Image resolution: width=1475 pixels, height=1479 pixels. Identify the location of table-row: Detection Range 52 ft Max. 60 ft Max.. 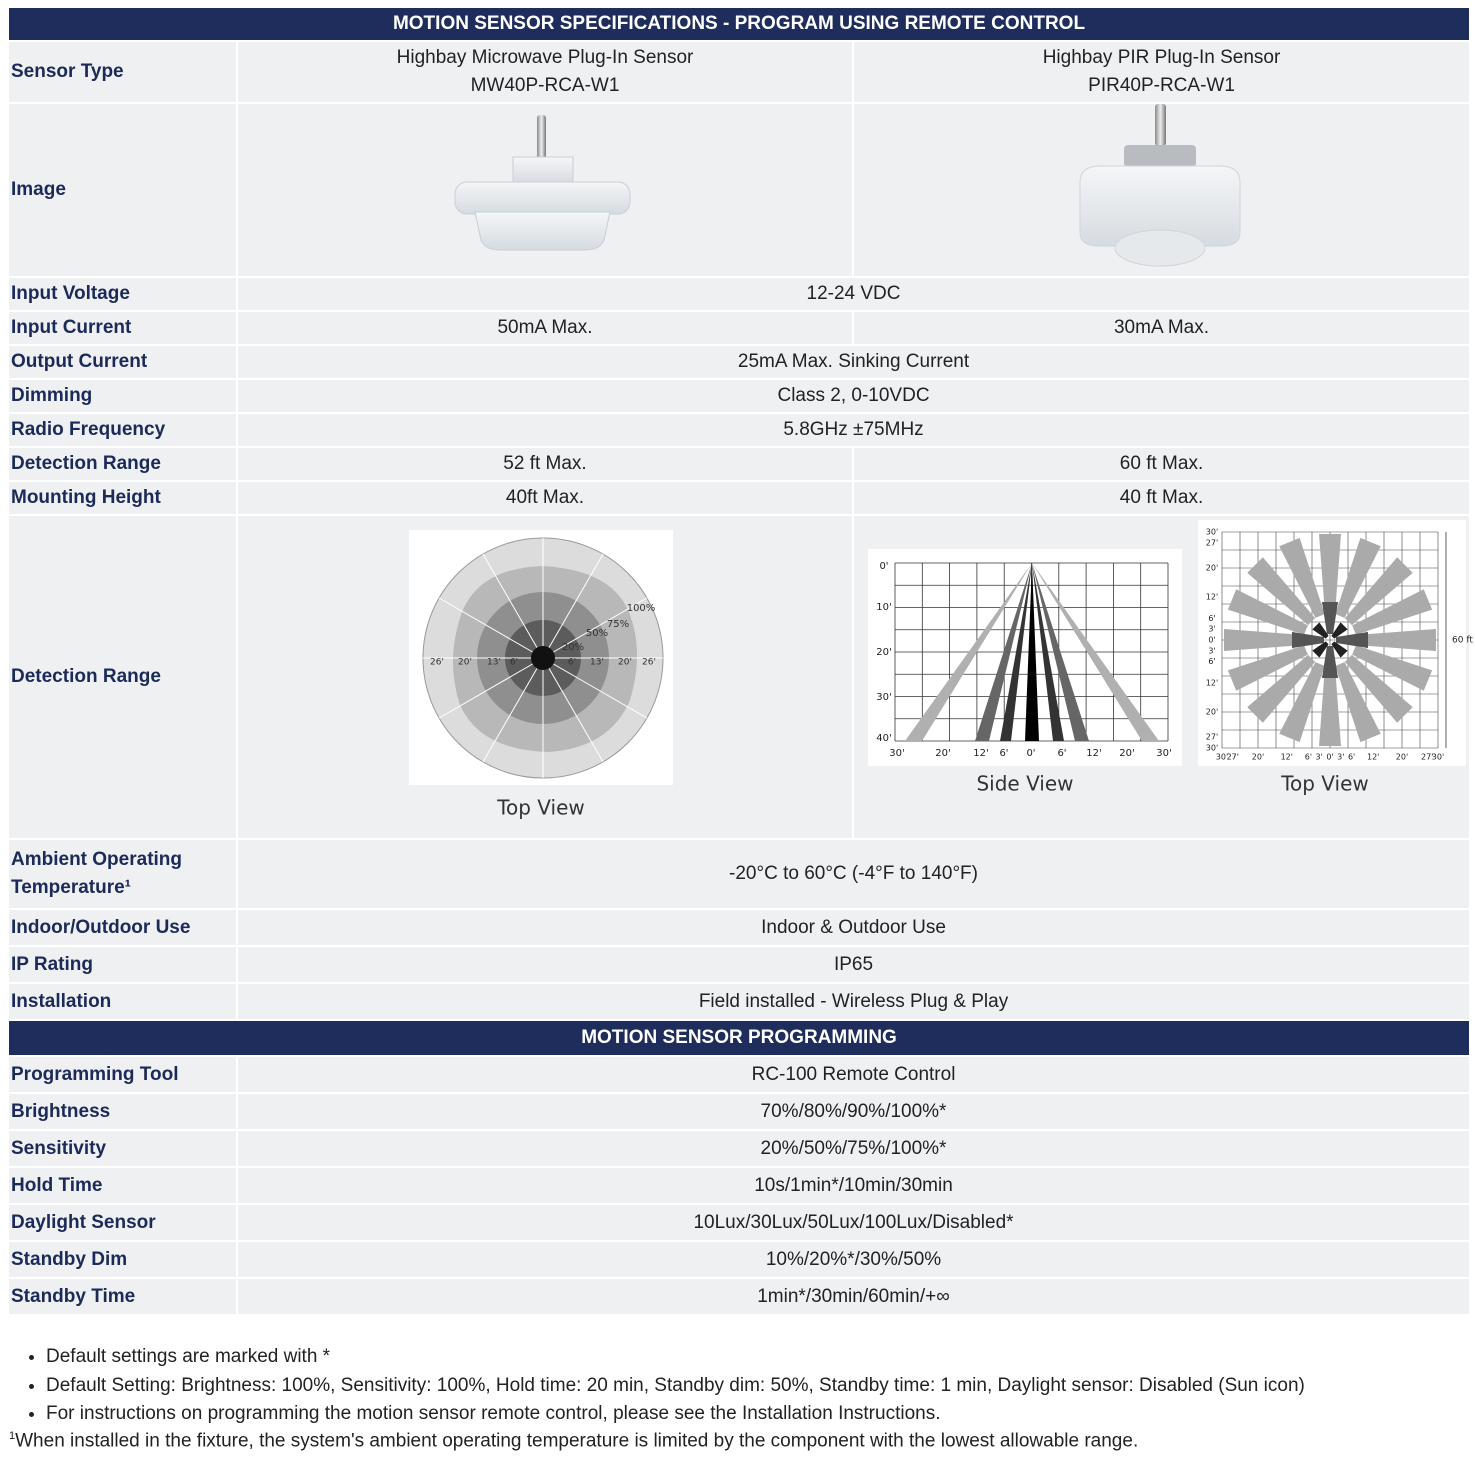
(739, 464).